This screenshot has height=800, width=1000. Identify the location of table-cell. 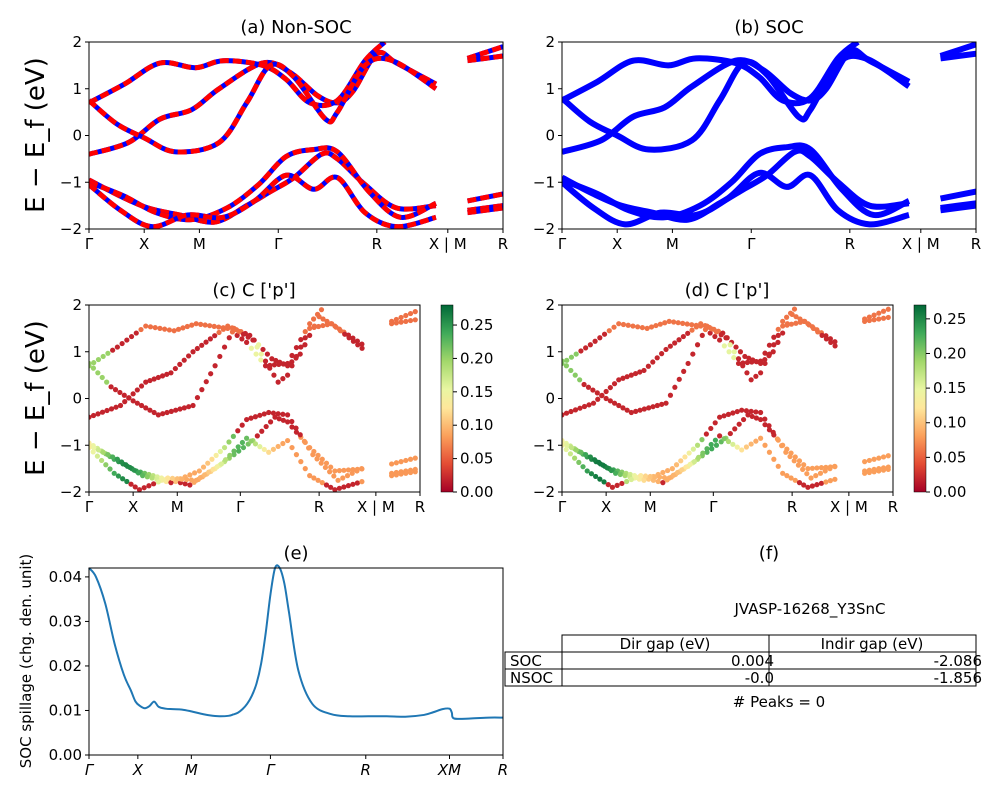
(872, 677).